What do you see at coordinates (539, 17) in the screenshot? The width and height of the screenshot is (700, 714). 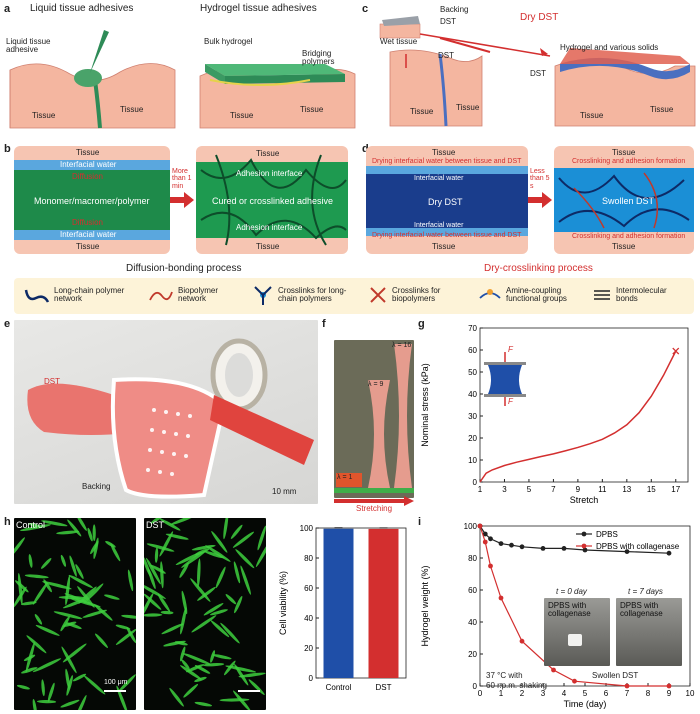 I see `c-title: Dry DST` at bounding box center [539, 17].